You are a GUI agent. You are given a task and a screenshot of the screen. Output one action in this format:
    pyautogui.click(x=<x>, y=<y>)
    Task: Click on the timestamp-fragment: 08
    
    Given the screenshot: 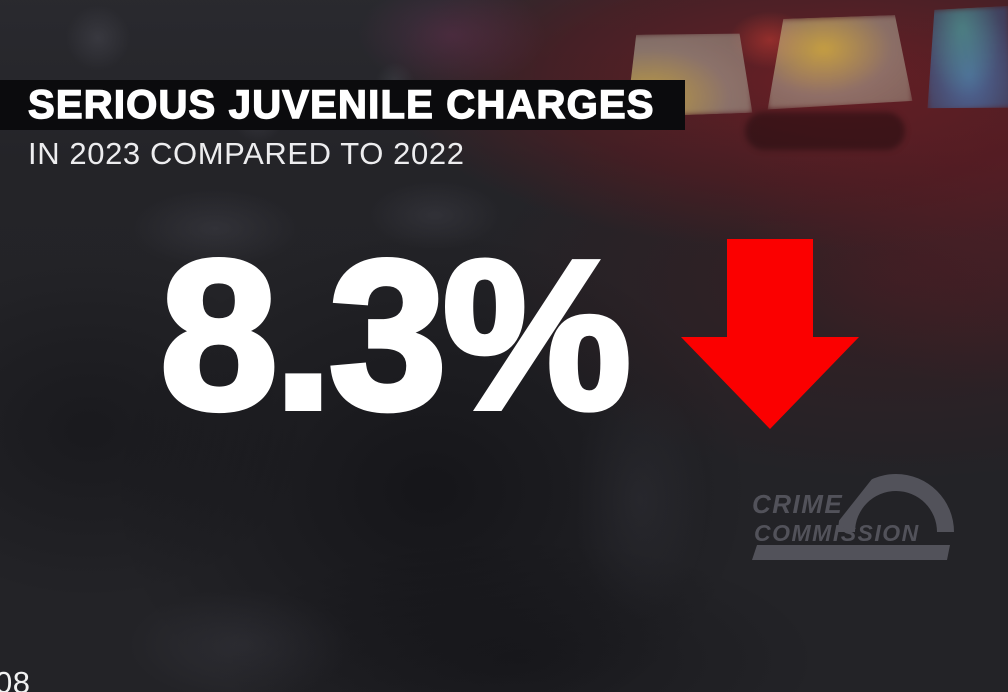 What is the action you would take?
    pyautogui.click(x=15, y=678)
    